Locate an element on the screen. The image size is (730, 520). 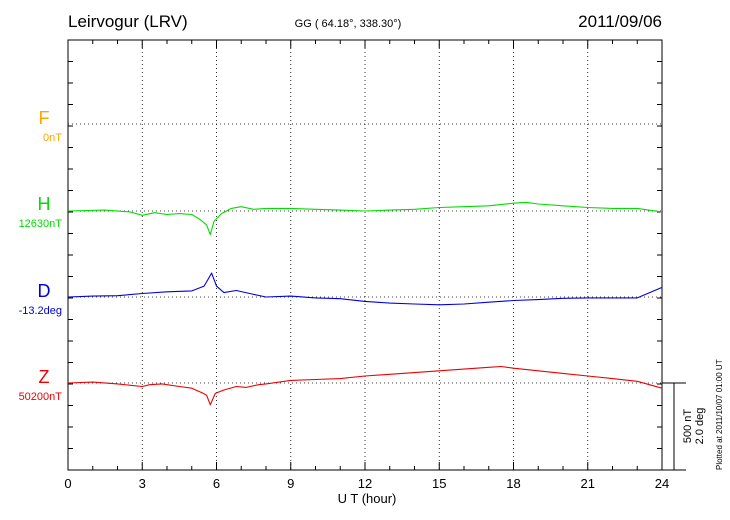
x-tick-label: 6 is located at coordinates (216, 483).